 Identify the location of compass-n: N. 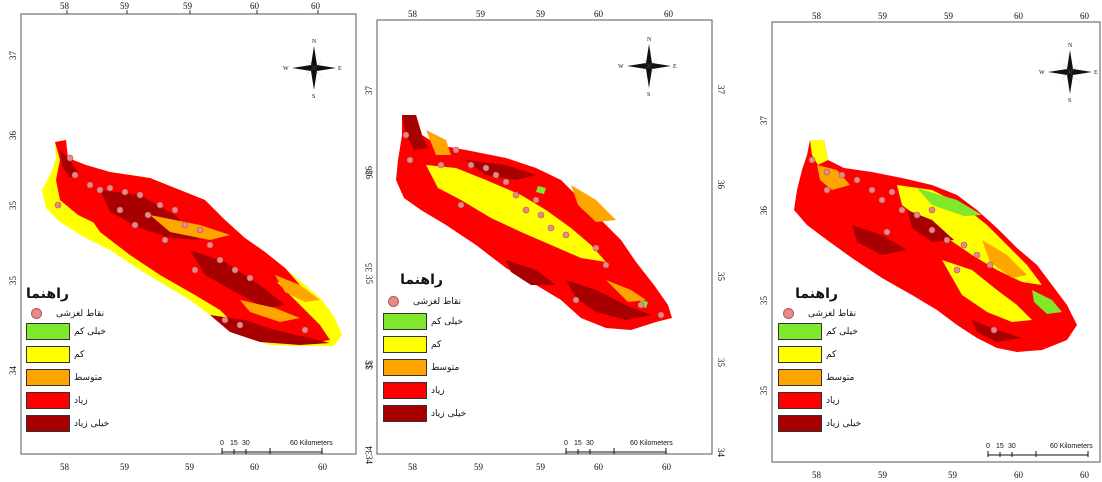
(649, 40).